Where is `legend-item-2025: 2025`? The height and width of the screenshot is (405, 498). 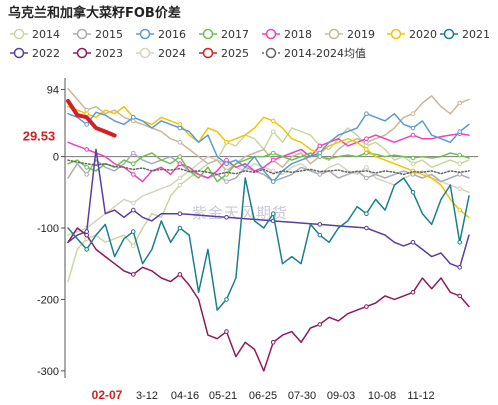 legend-item-2025: 2025 is located at coordinates (224, 53).